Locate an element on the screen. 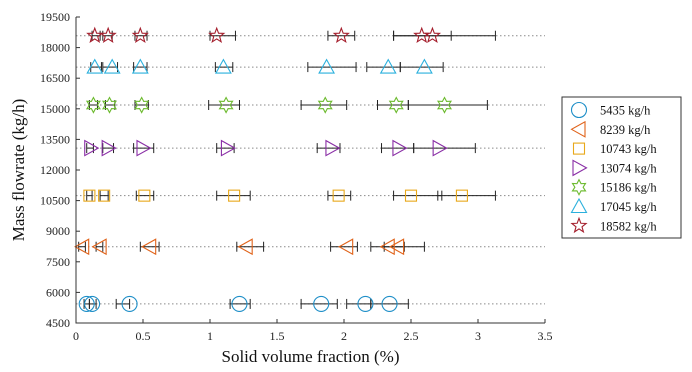 This screenshot has height=372, width=692. x-tick-label: 2 is located at coordinates (344, 336).